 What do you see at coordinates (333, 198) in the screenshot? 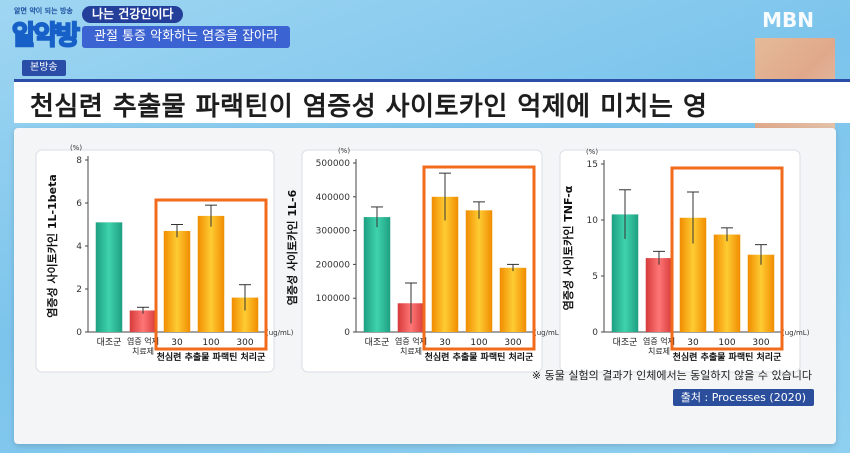
I see `y-tick-label: 400000` at bounding box center [333, 198].